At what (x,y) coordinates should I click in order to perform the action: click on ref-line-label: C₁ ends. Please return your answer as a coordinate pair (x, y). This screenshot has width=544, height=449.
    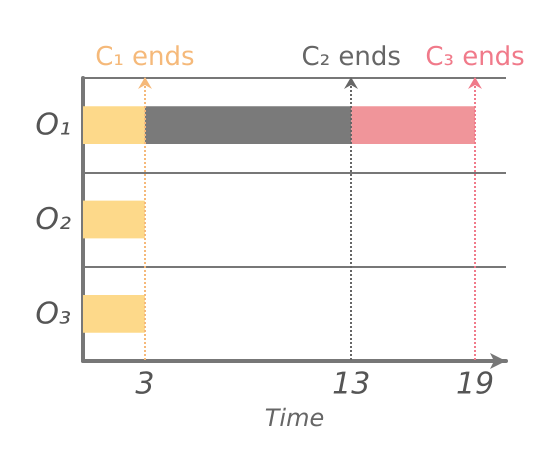
    Looking at the image, I should click on (145, 57).